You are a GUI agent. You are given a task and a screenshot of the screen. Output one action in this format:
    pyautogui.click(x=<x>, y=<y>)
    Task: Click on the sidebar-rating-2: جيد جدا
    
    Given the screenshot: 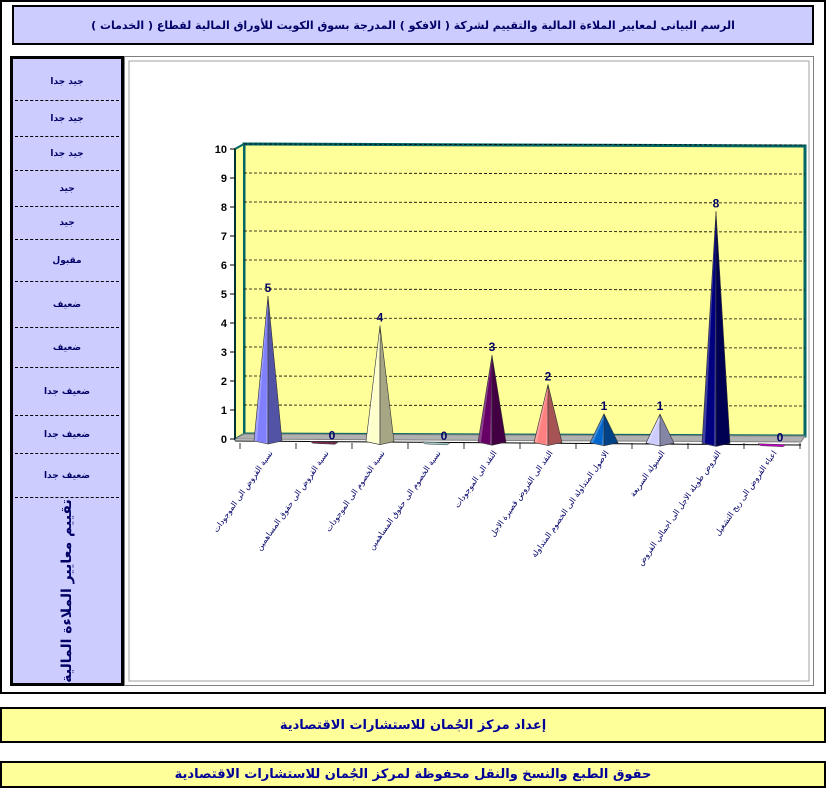 What is the action you would take?
    pyautogui.click(x=67, y=154)
    